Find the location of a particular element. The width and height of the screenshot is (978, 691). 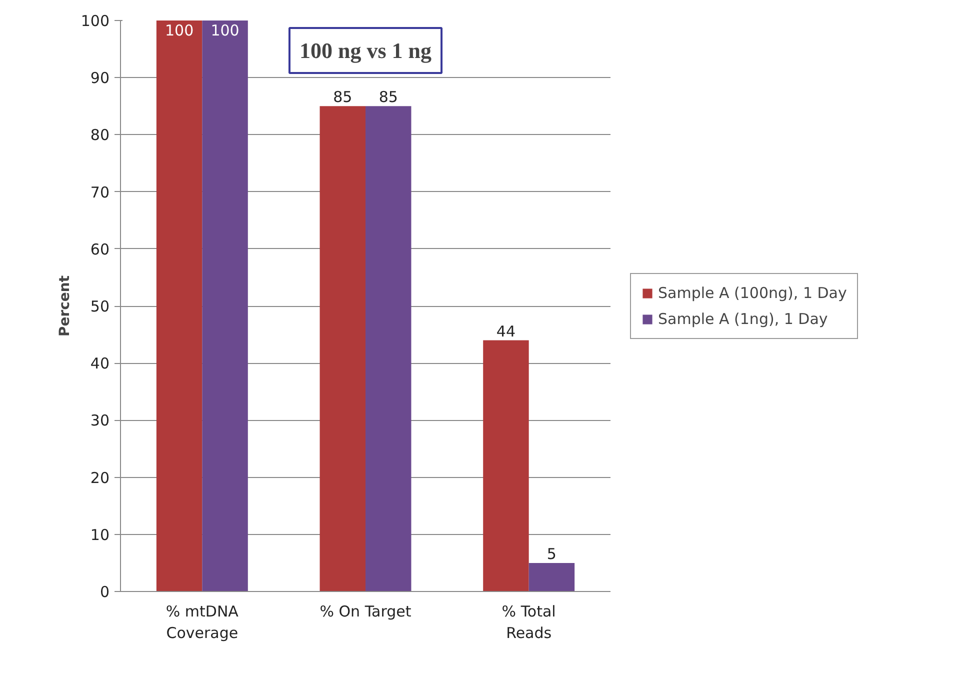

y-tick-label: 30 is located at coordinates (100, 421).